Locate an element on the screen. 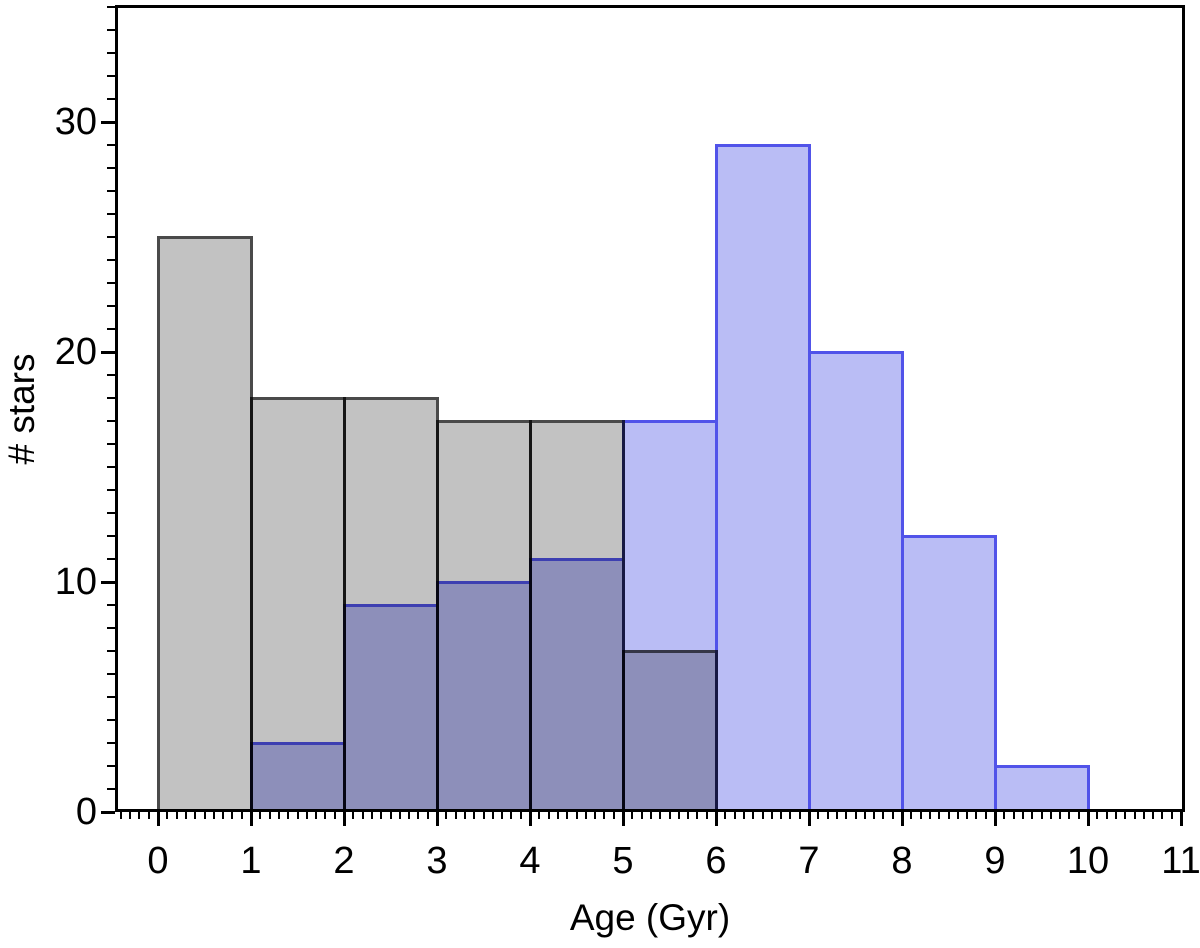 Image resolution: width=1200 pixels, height=948 pixels. x-tick-label: 10 is located at coordinates (1088, 861).